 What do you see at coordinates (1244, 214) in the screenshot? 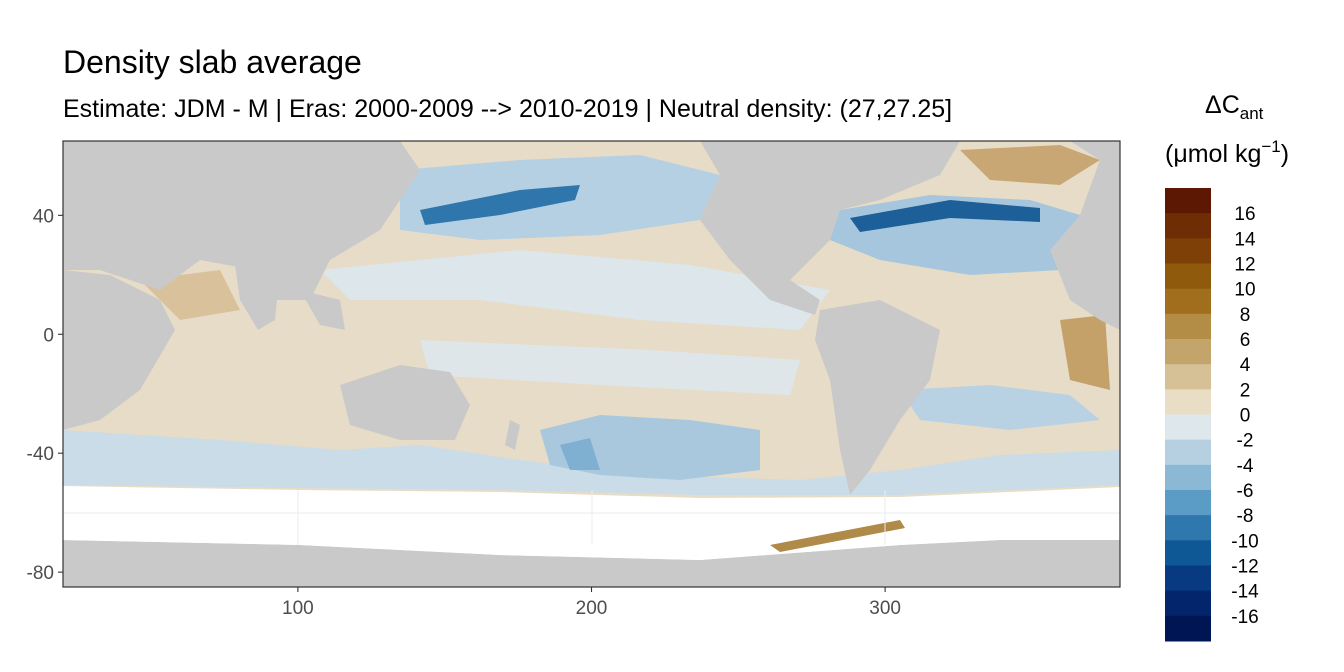
I see `legend-label: 16` at bounding box center [1244, 214].